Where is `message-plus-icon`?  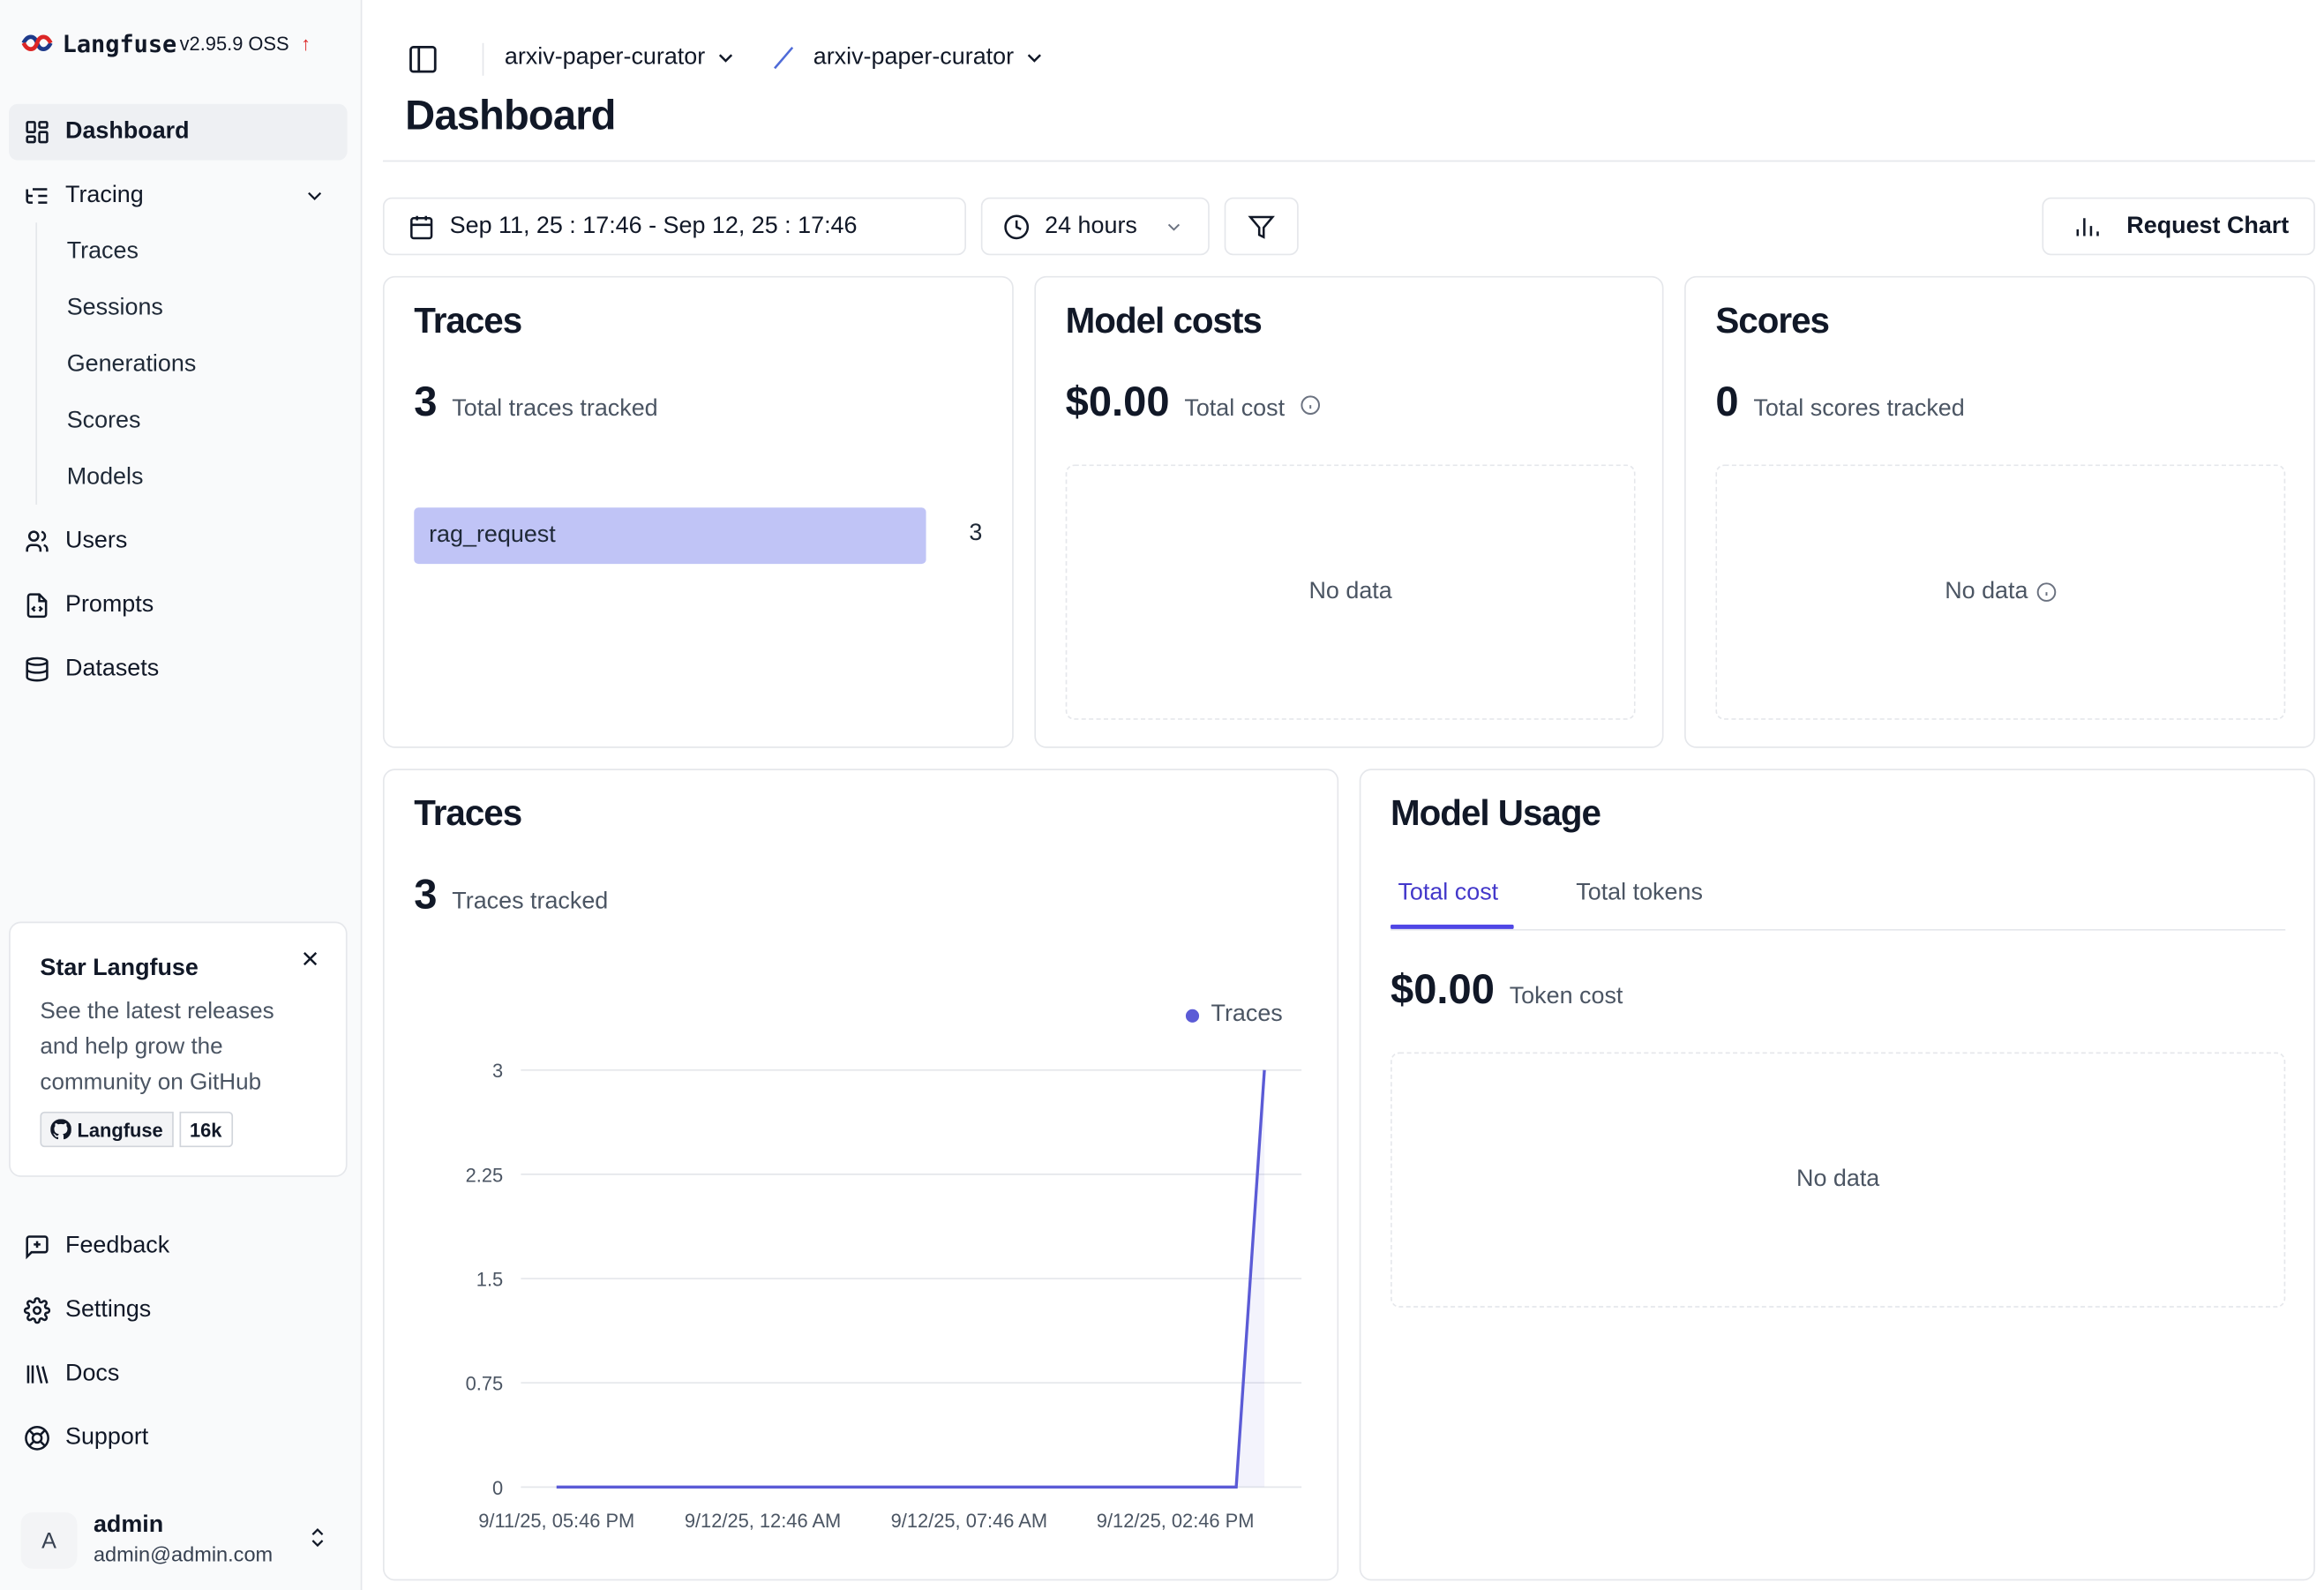 message-plus-icon is located at coordinates (37, 1247).